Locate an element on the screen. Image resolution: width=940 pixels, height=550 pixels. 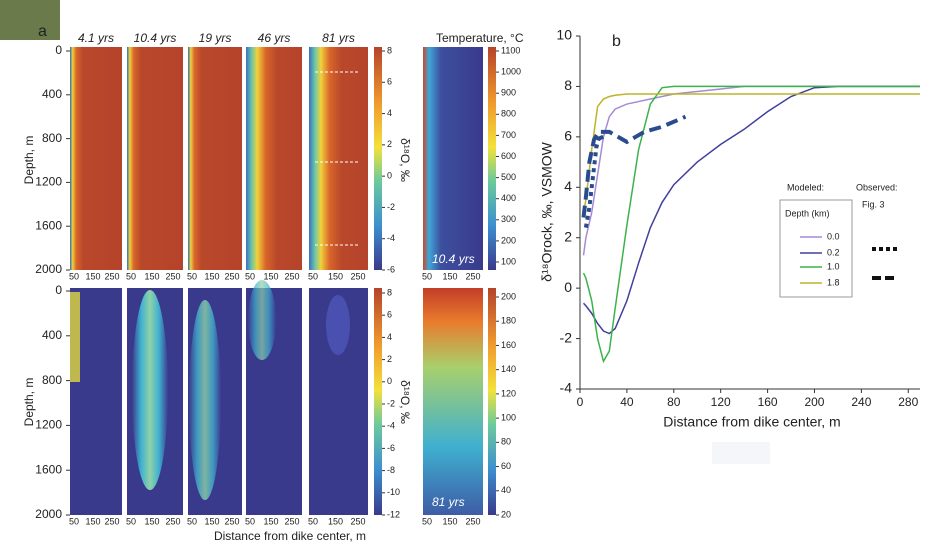
colorbar-tick-label: 4 is located at coordinates (389, 337).